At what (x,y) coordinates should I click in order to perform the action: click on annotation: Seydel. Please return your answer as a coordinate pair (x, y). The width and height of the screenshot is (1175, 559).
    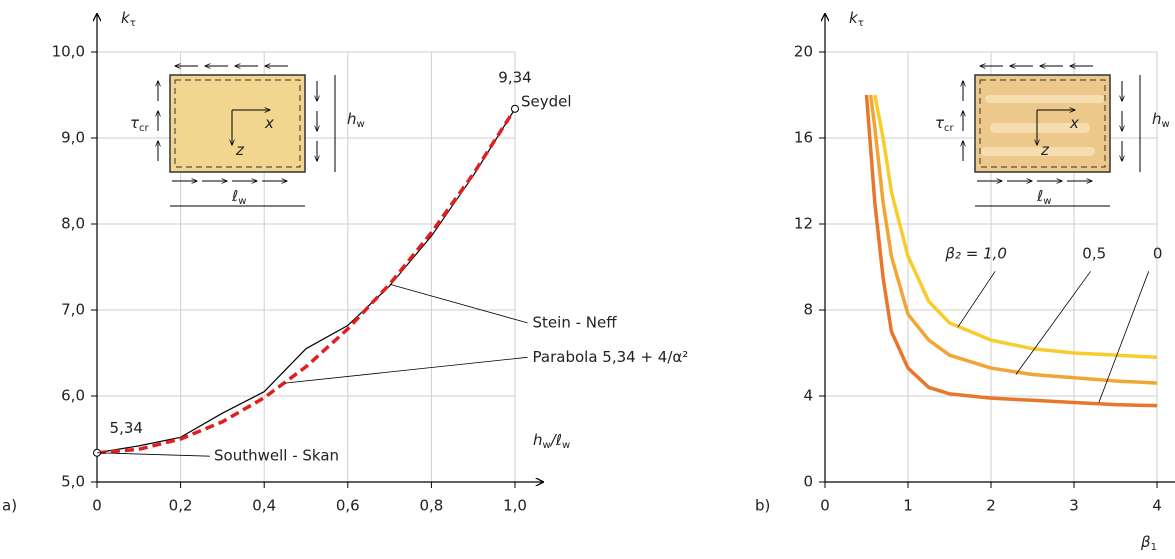
    Looking at the image, I should click on (546, 101).